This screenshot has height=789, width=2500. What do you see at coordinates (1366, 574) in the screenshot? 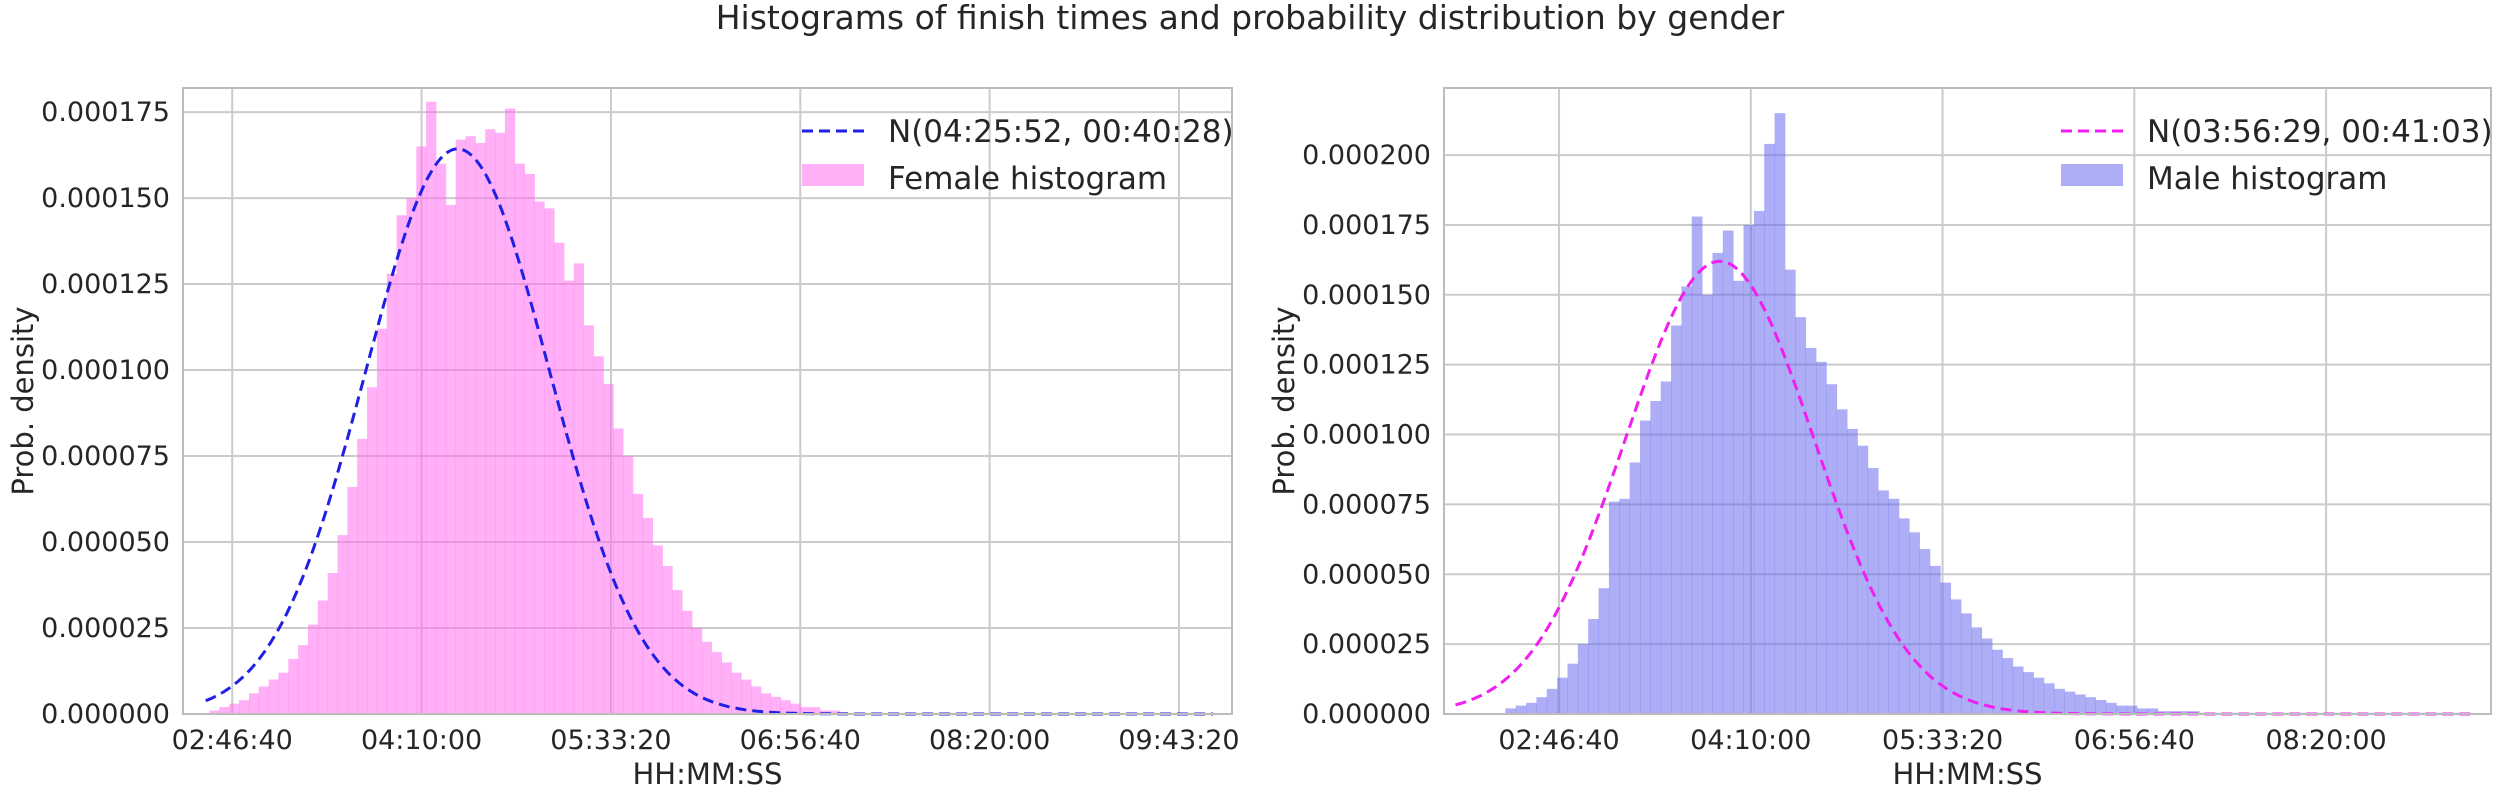
I see `y-tick-label: 0.000050` at bounding box center [1366, 574].